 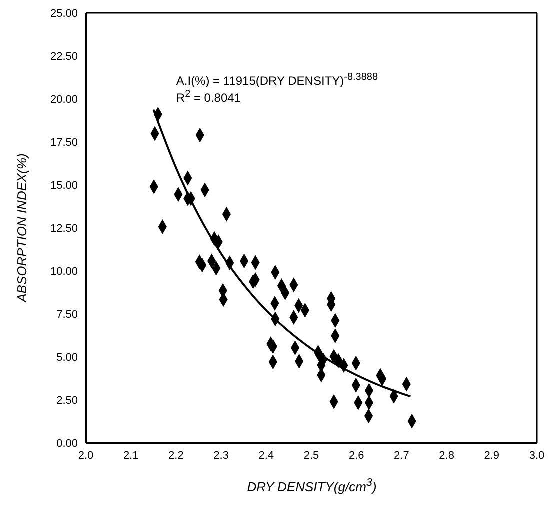 I want to click on y-tick-label: 17.50, so click(x=64, y=142).